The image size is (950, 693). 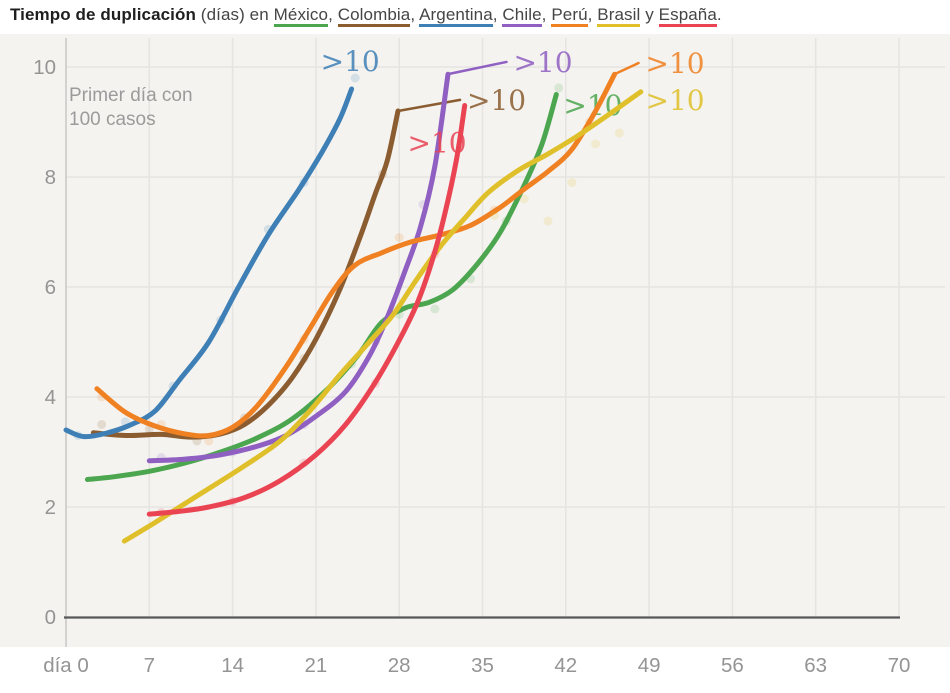 I want to click on end-label-peru: >10, so click(x=675, y=63).